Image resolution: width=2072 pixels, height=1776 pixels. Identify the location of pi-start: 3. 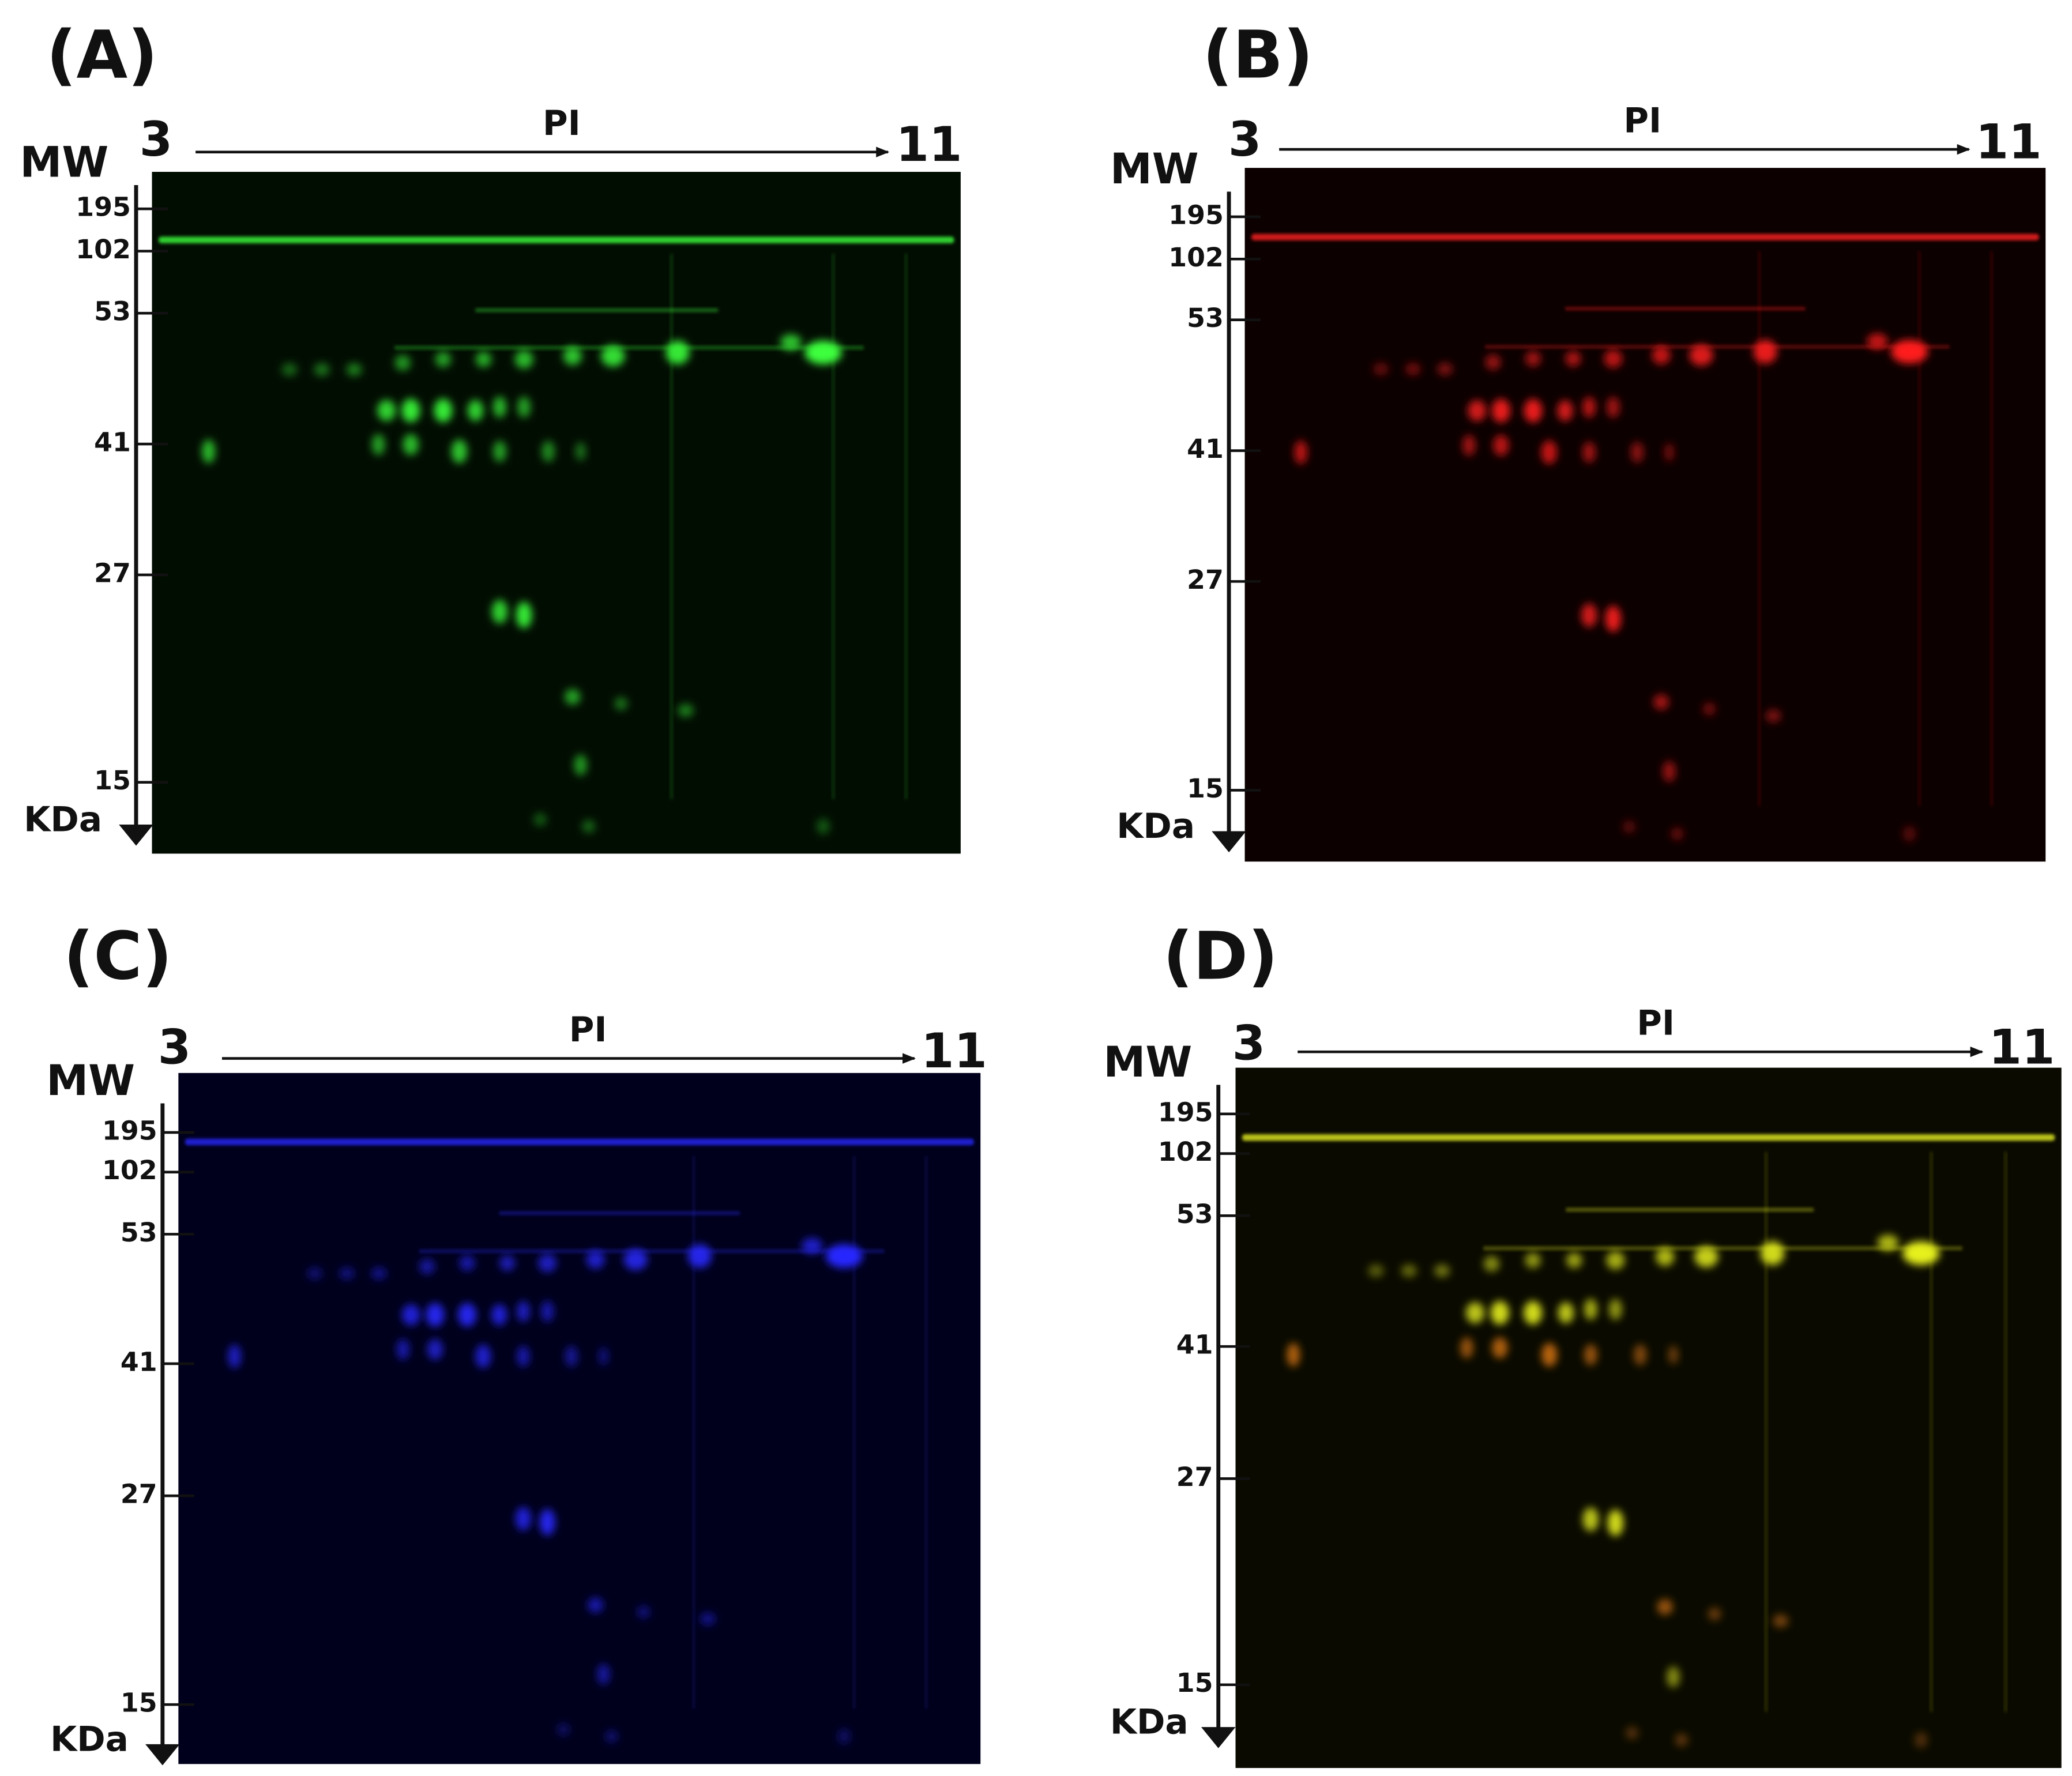
(156, 139).